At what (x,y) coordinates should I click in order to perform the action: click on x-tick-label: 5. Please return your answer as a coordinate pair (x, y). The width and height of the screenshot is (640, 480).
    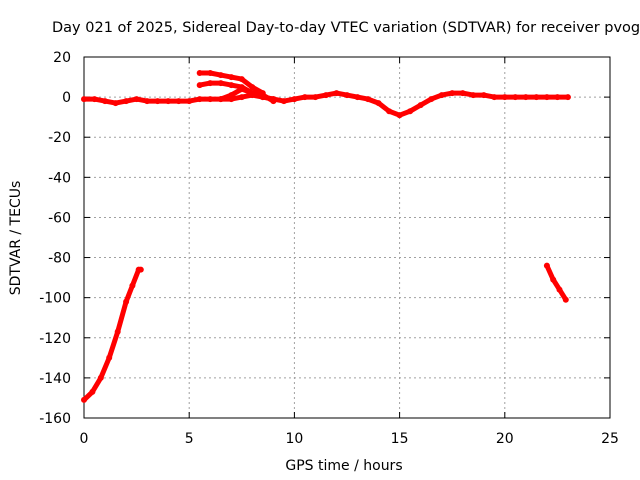
    Looking at the image, I should click on (189, 439).